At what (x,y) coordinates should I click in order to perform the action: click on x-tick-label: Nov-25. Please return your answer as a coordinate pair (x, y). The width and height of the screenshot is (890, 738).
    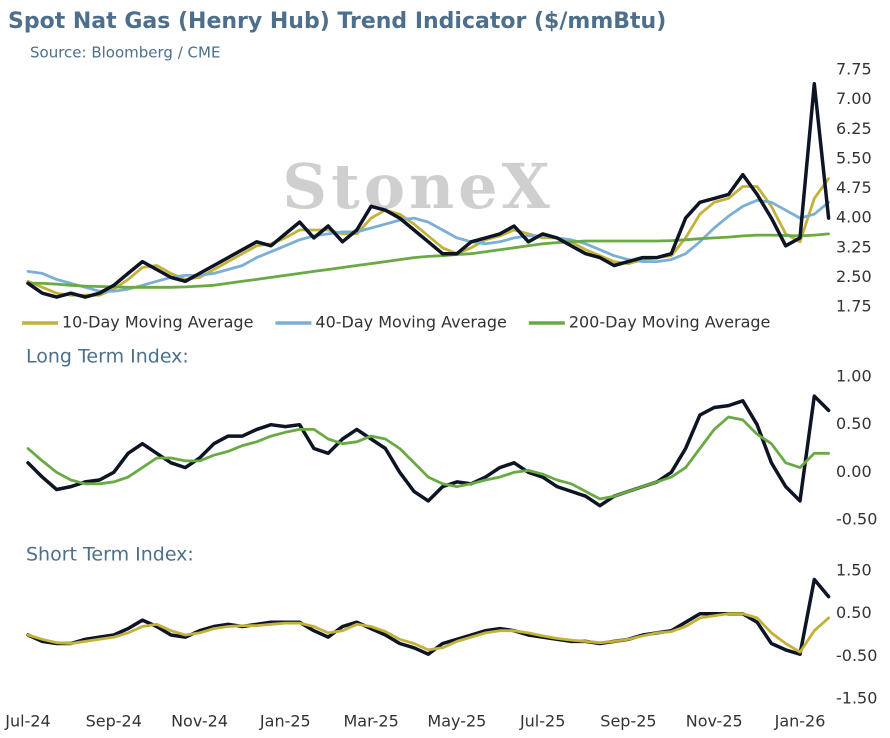
    Looking at the image, I should click on (714, 721).